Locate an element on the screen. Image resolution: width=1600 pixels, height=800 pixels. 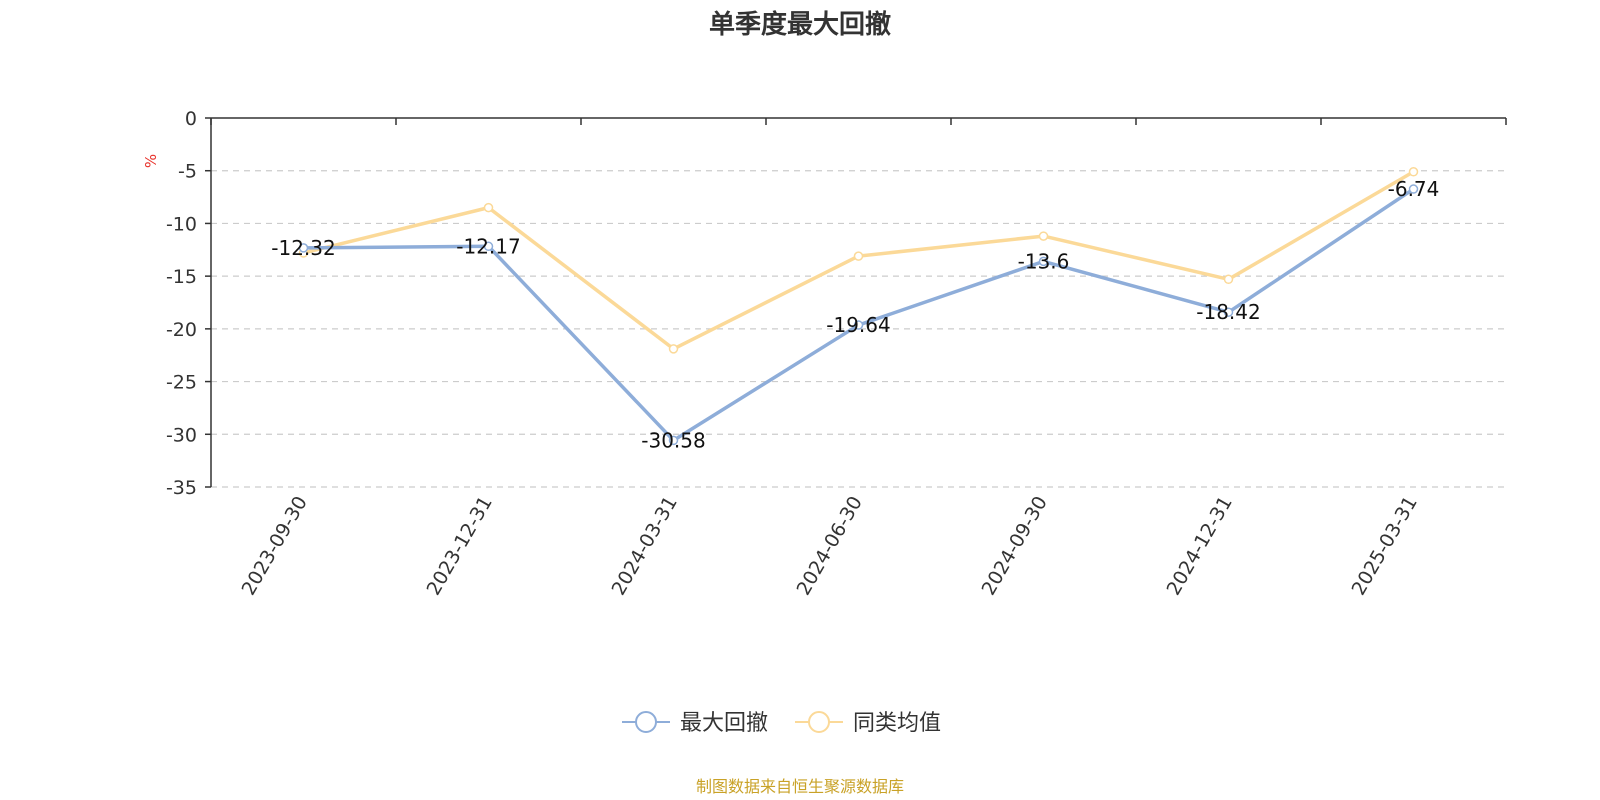
y-tick-label: -15 is located at coordinates (181, 277).